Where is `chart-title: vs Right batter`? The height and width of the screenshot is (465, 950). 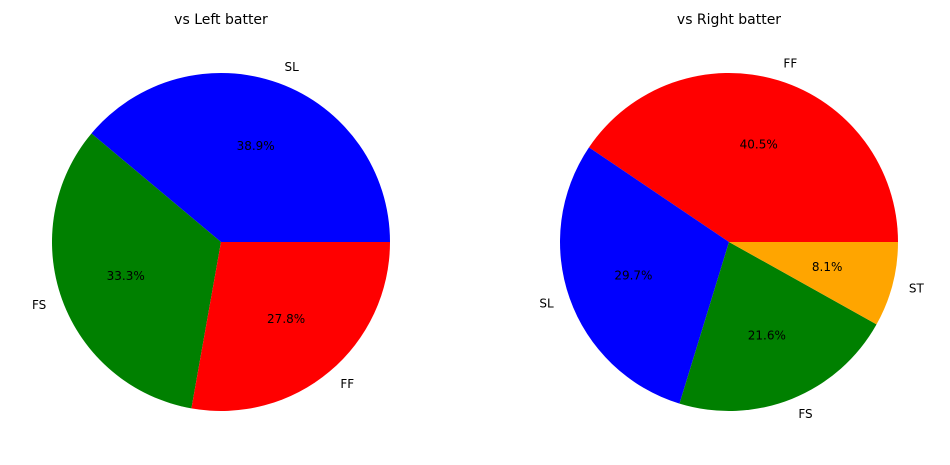 chart-title: vs Right batter is located at coordinates (729, 20).